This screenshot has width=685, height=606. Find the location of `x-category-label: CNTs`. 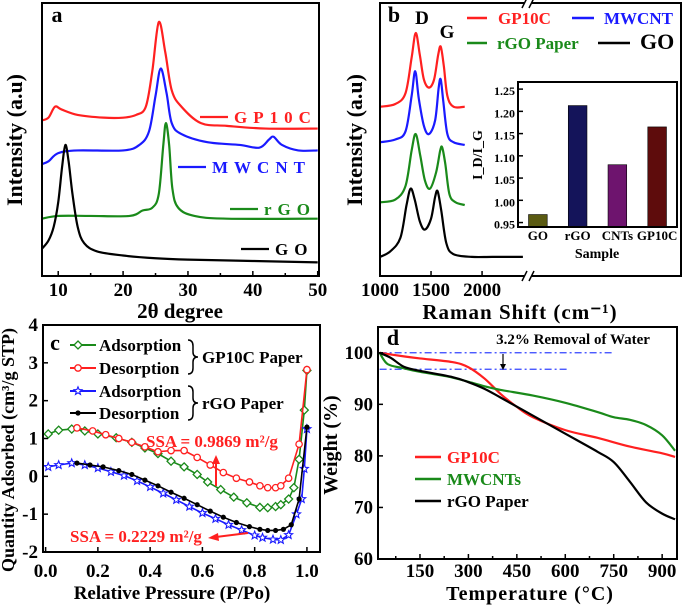

x-category-label: CNTs is located at coordinates (617, 235).